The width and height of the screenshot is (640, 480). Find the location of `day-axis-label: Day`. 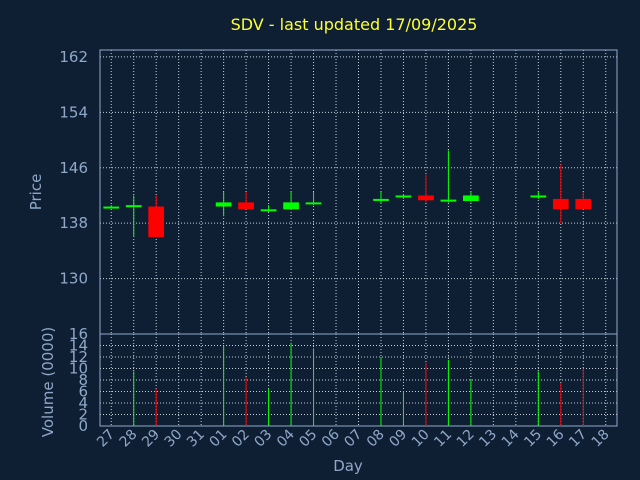

day-axis-label: Day is located at coordinates (348, 466).